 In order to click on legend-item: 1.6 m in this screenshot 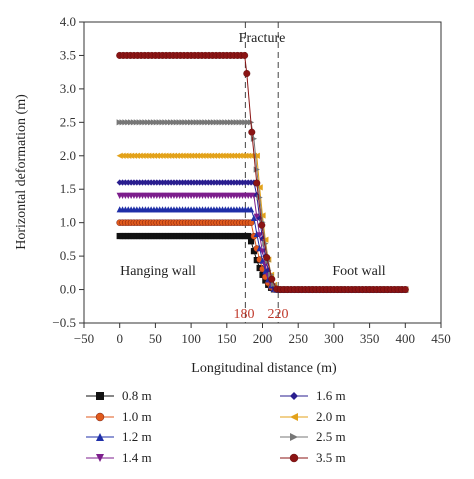, I will do `click(313, 395)`.